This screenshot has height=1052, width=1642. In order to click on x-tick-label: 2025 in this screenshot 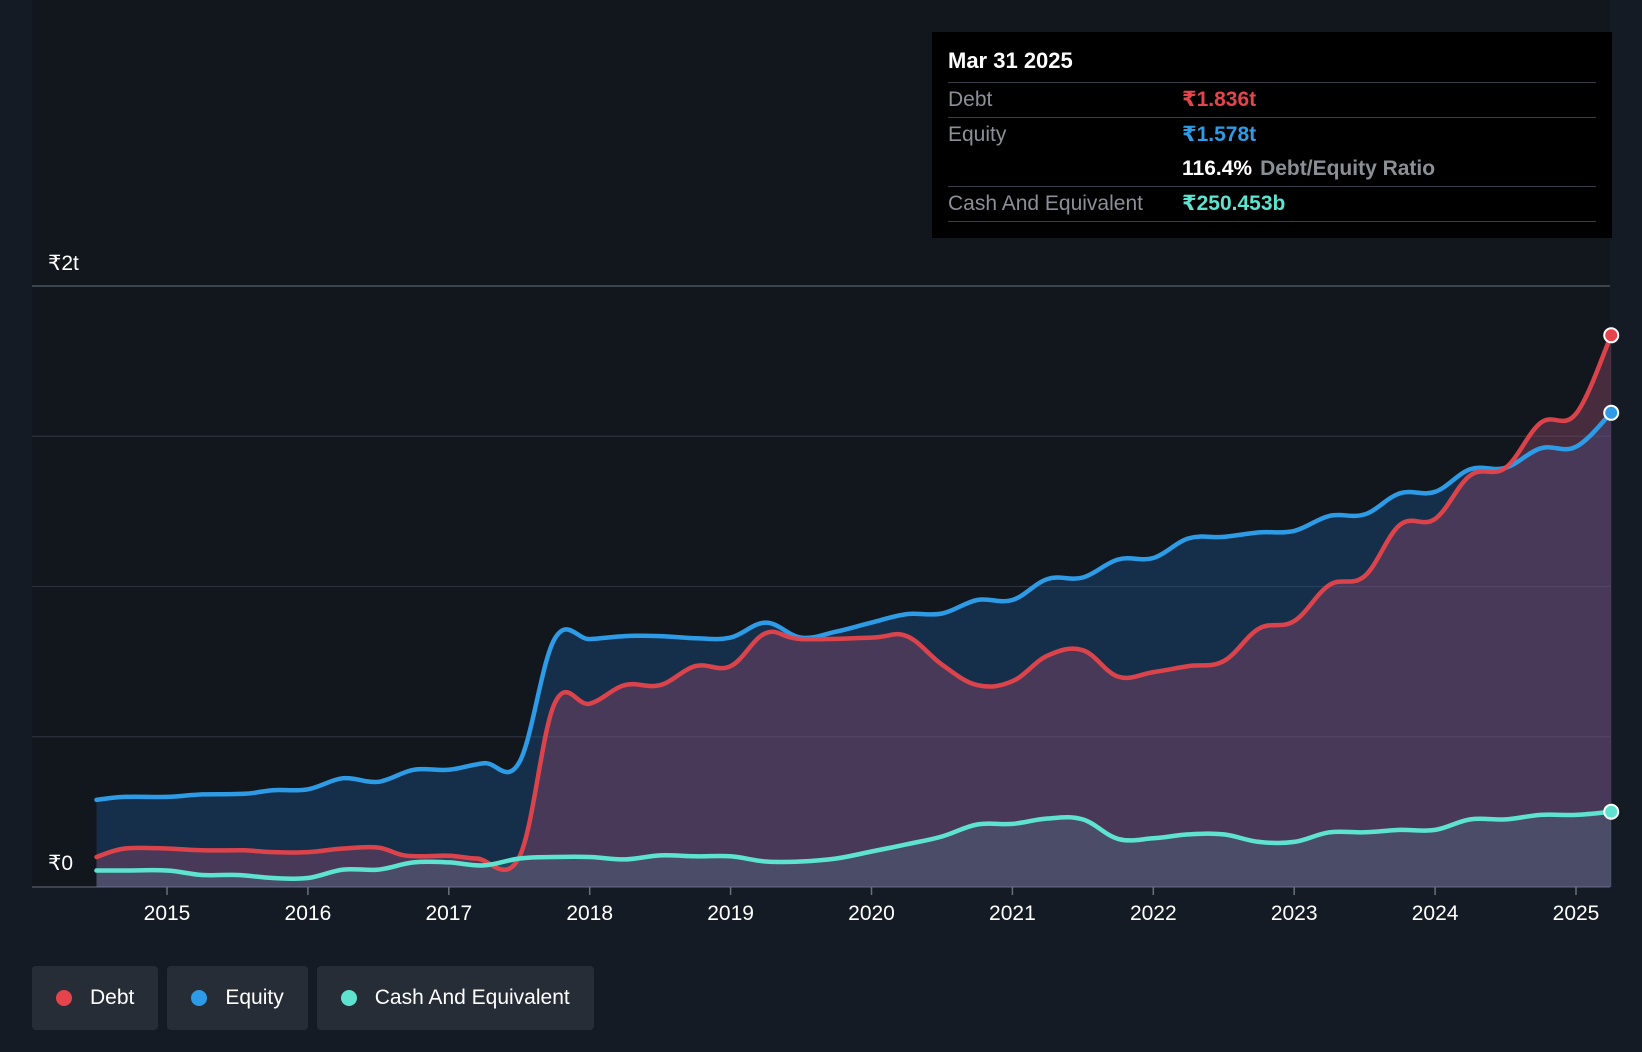, I will do `click(1576, 913)`.